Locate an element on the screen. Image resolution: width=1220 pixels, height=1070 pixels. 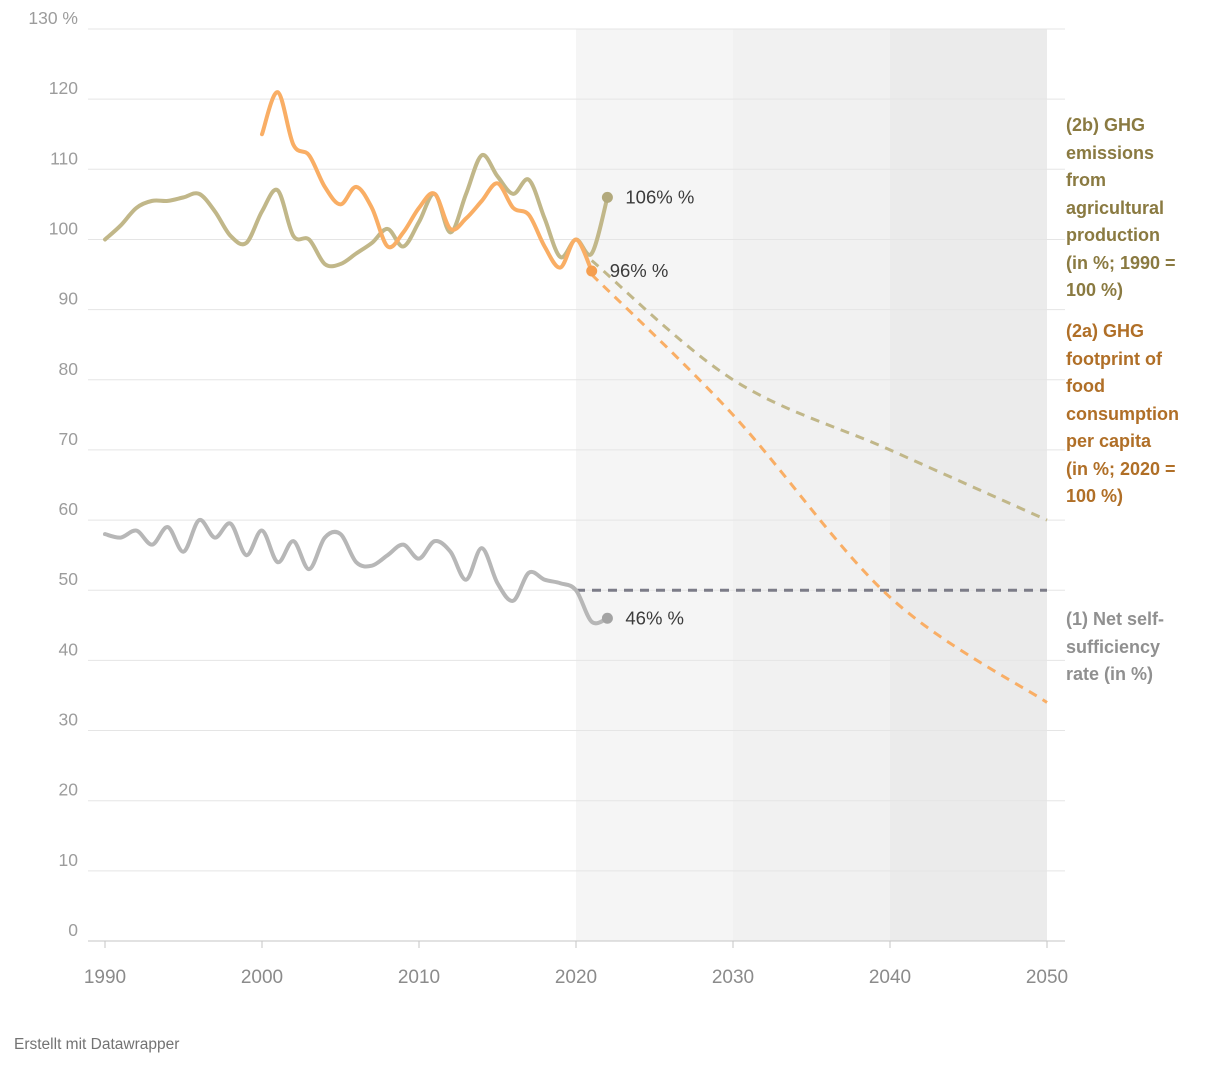
series-line-self-sufficiency is located at coordinates (356, 572).